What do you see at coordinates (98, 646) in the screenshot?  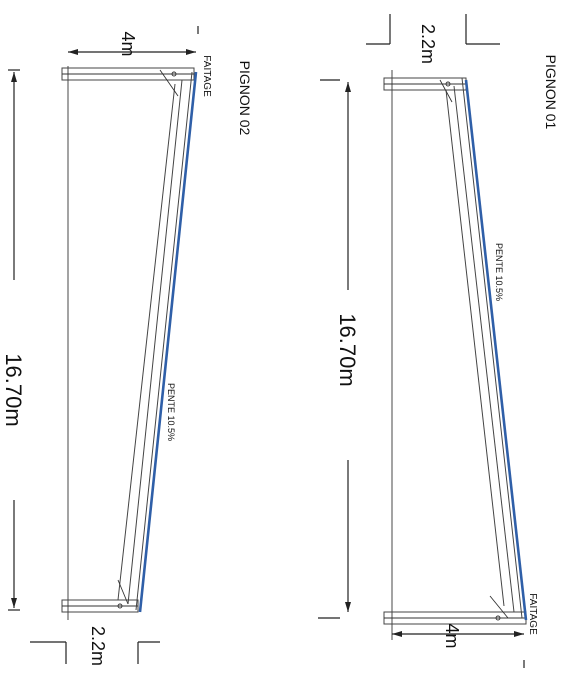 I see `pignon-02-bottom-width-label: 2.2m` at bounding box center [98, 646].